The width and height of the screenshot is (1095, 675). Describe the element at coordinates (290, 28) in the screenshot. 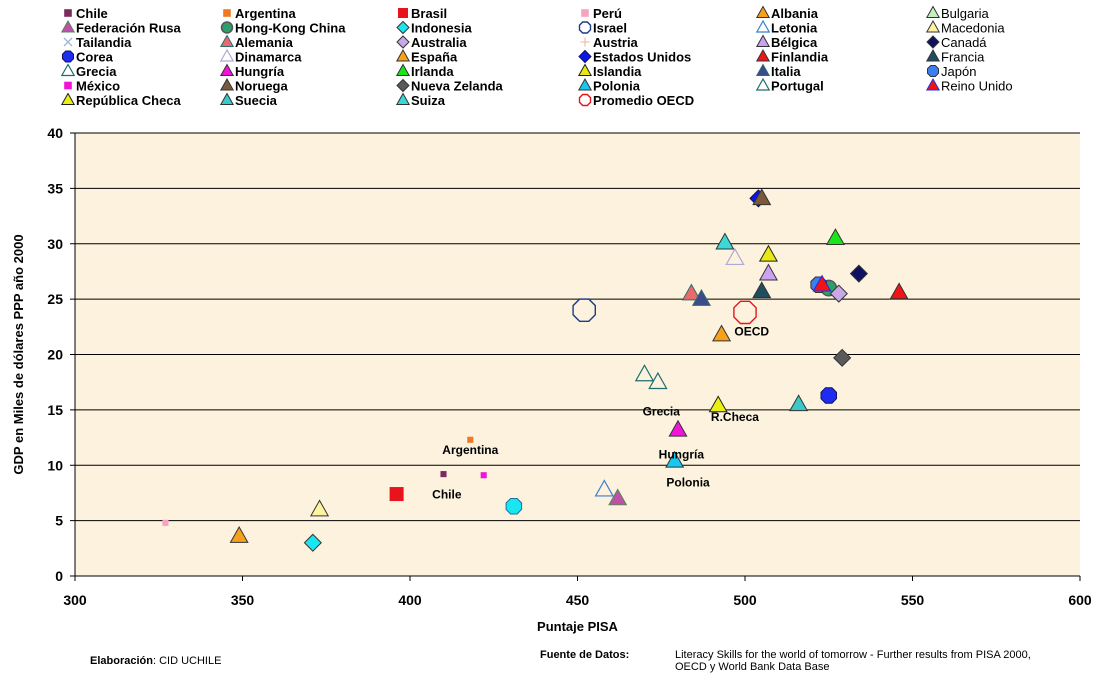

I see `legend-label: Hong-Kong China` at that location.